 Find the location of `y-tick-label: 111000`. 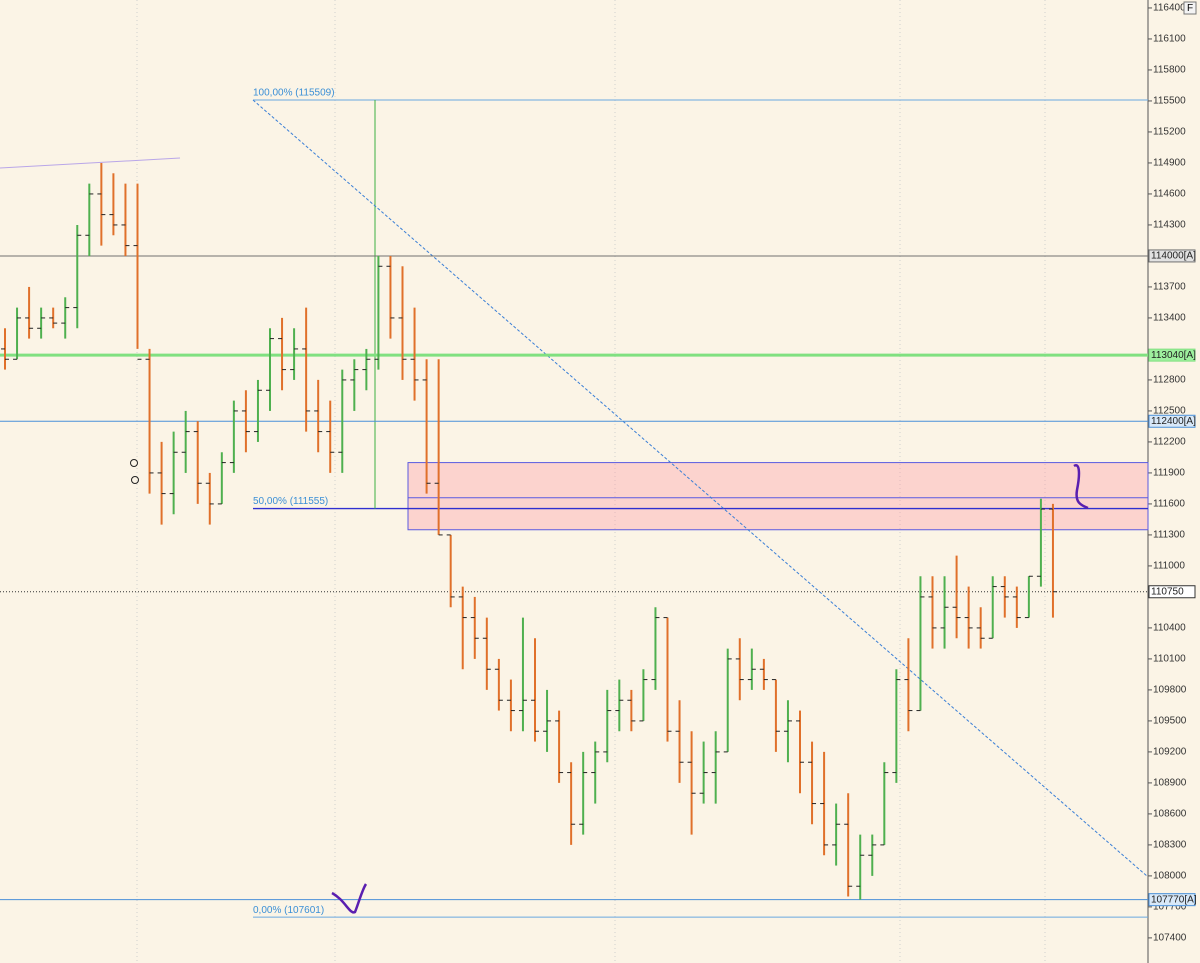

y-tick-label: 111000 is located at coordinates (1169, 566).